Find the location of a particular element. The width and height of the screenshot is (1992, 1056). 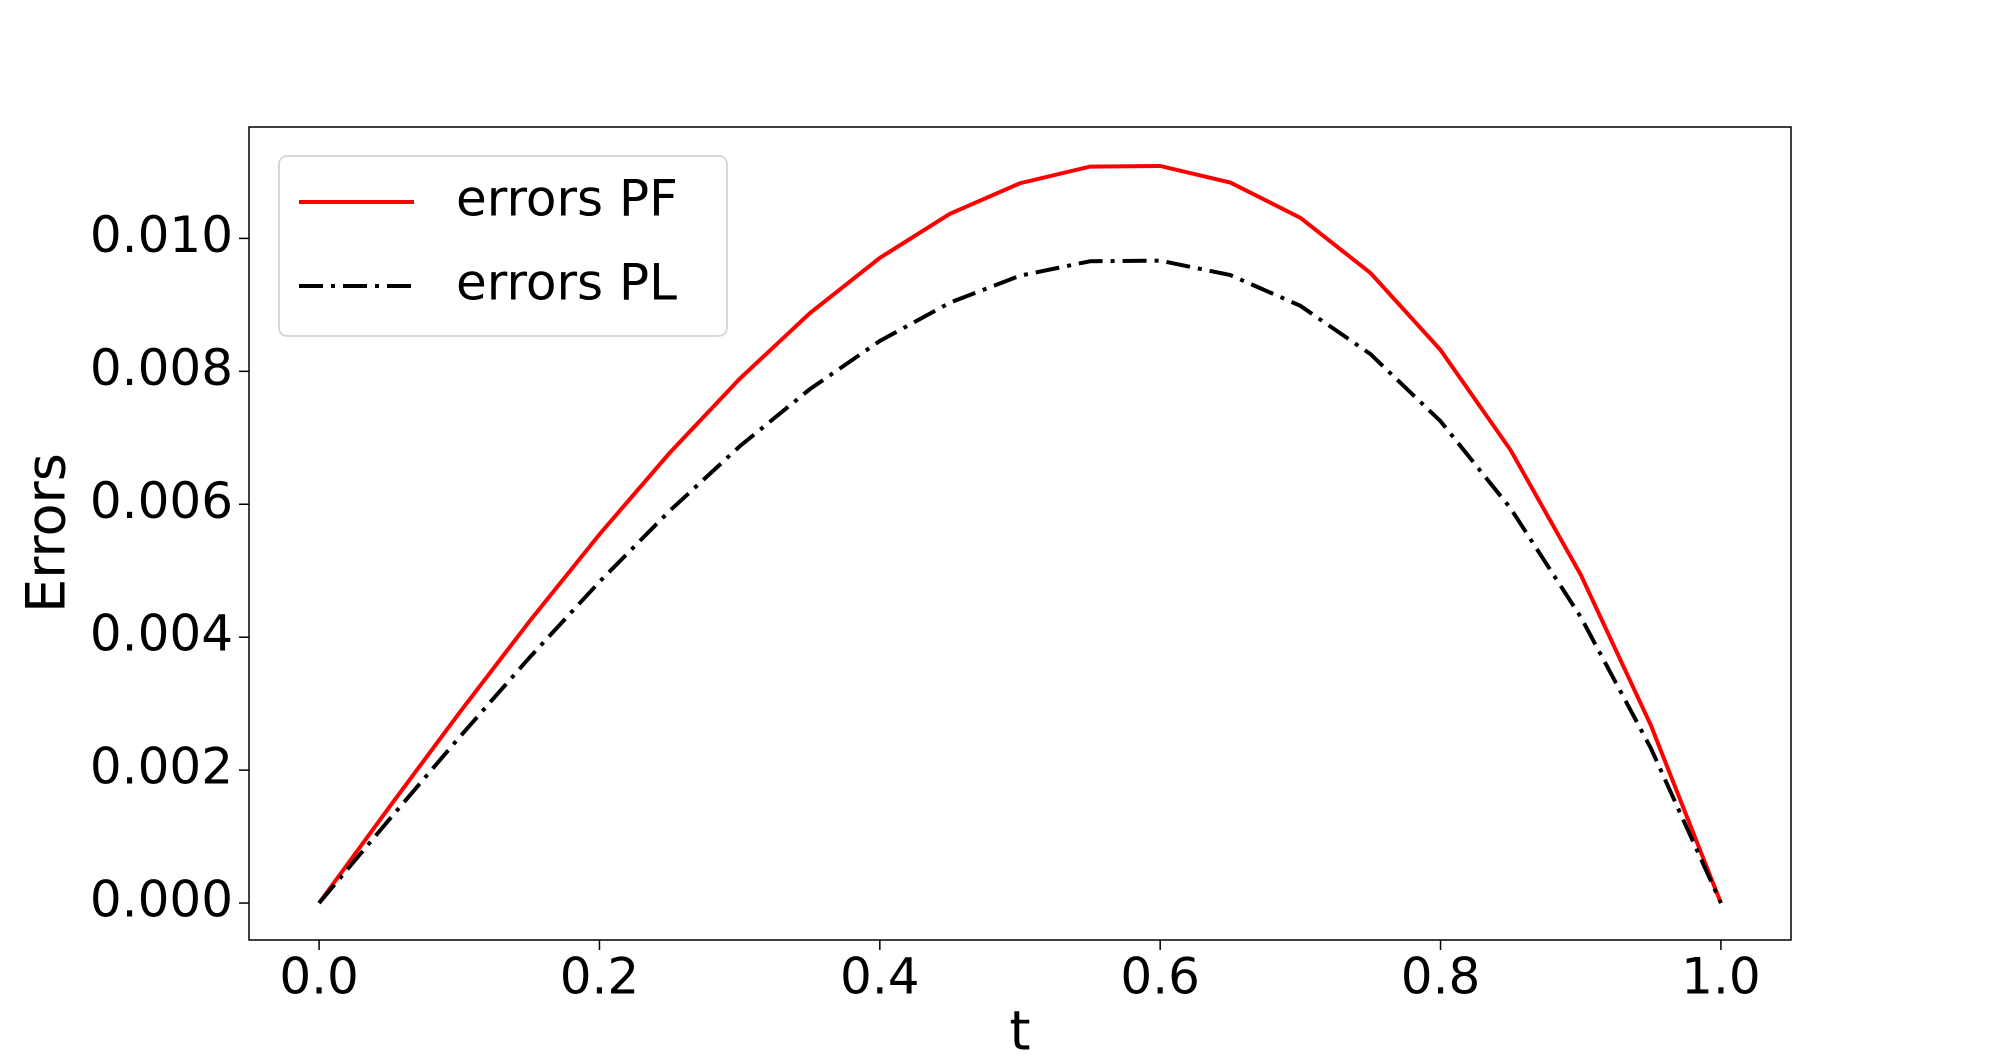

x-tick-label: 0.0 is located at coordinates (319, 977).